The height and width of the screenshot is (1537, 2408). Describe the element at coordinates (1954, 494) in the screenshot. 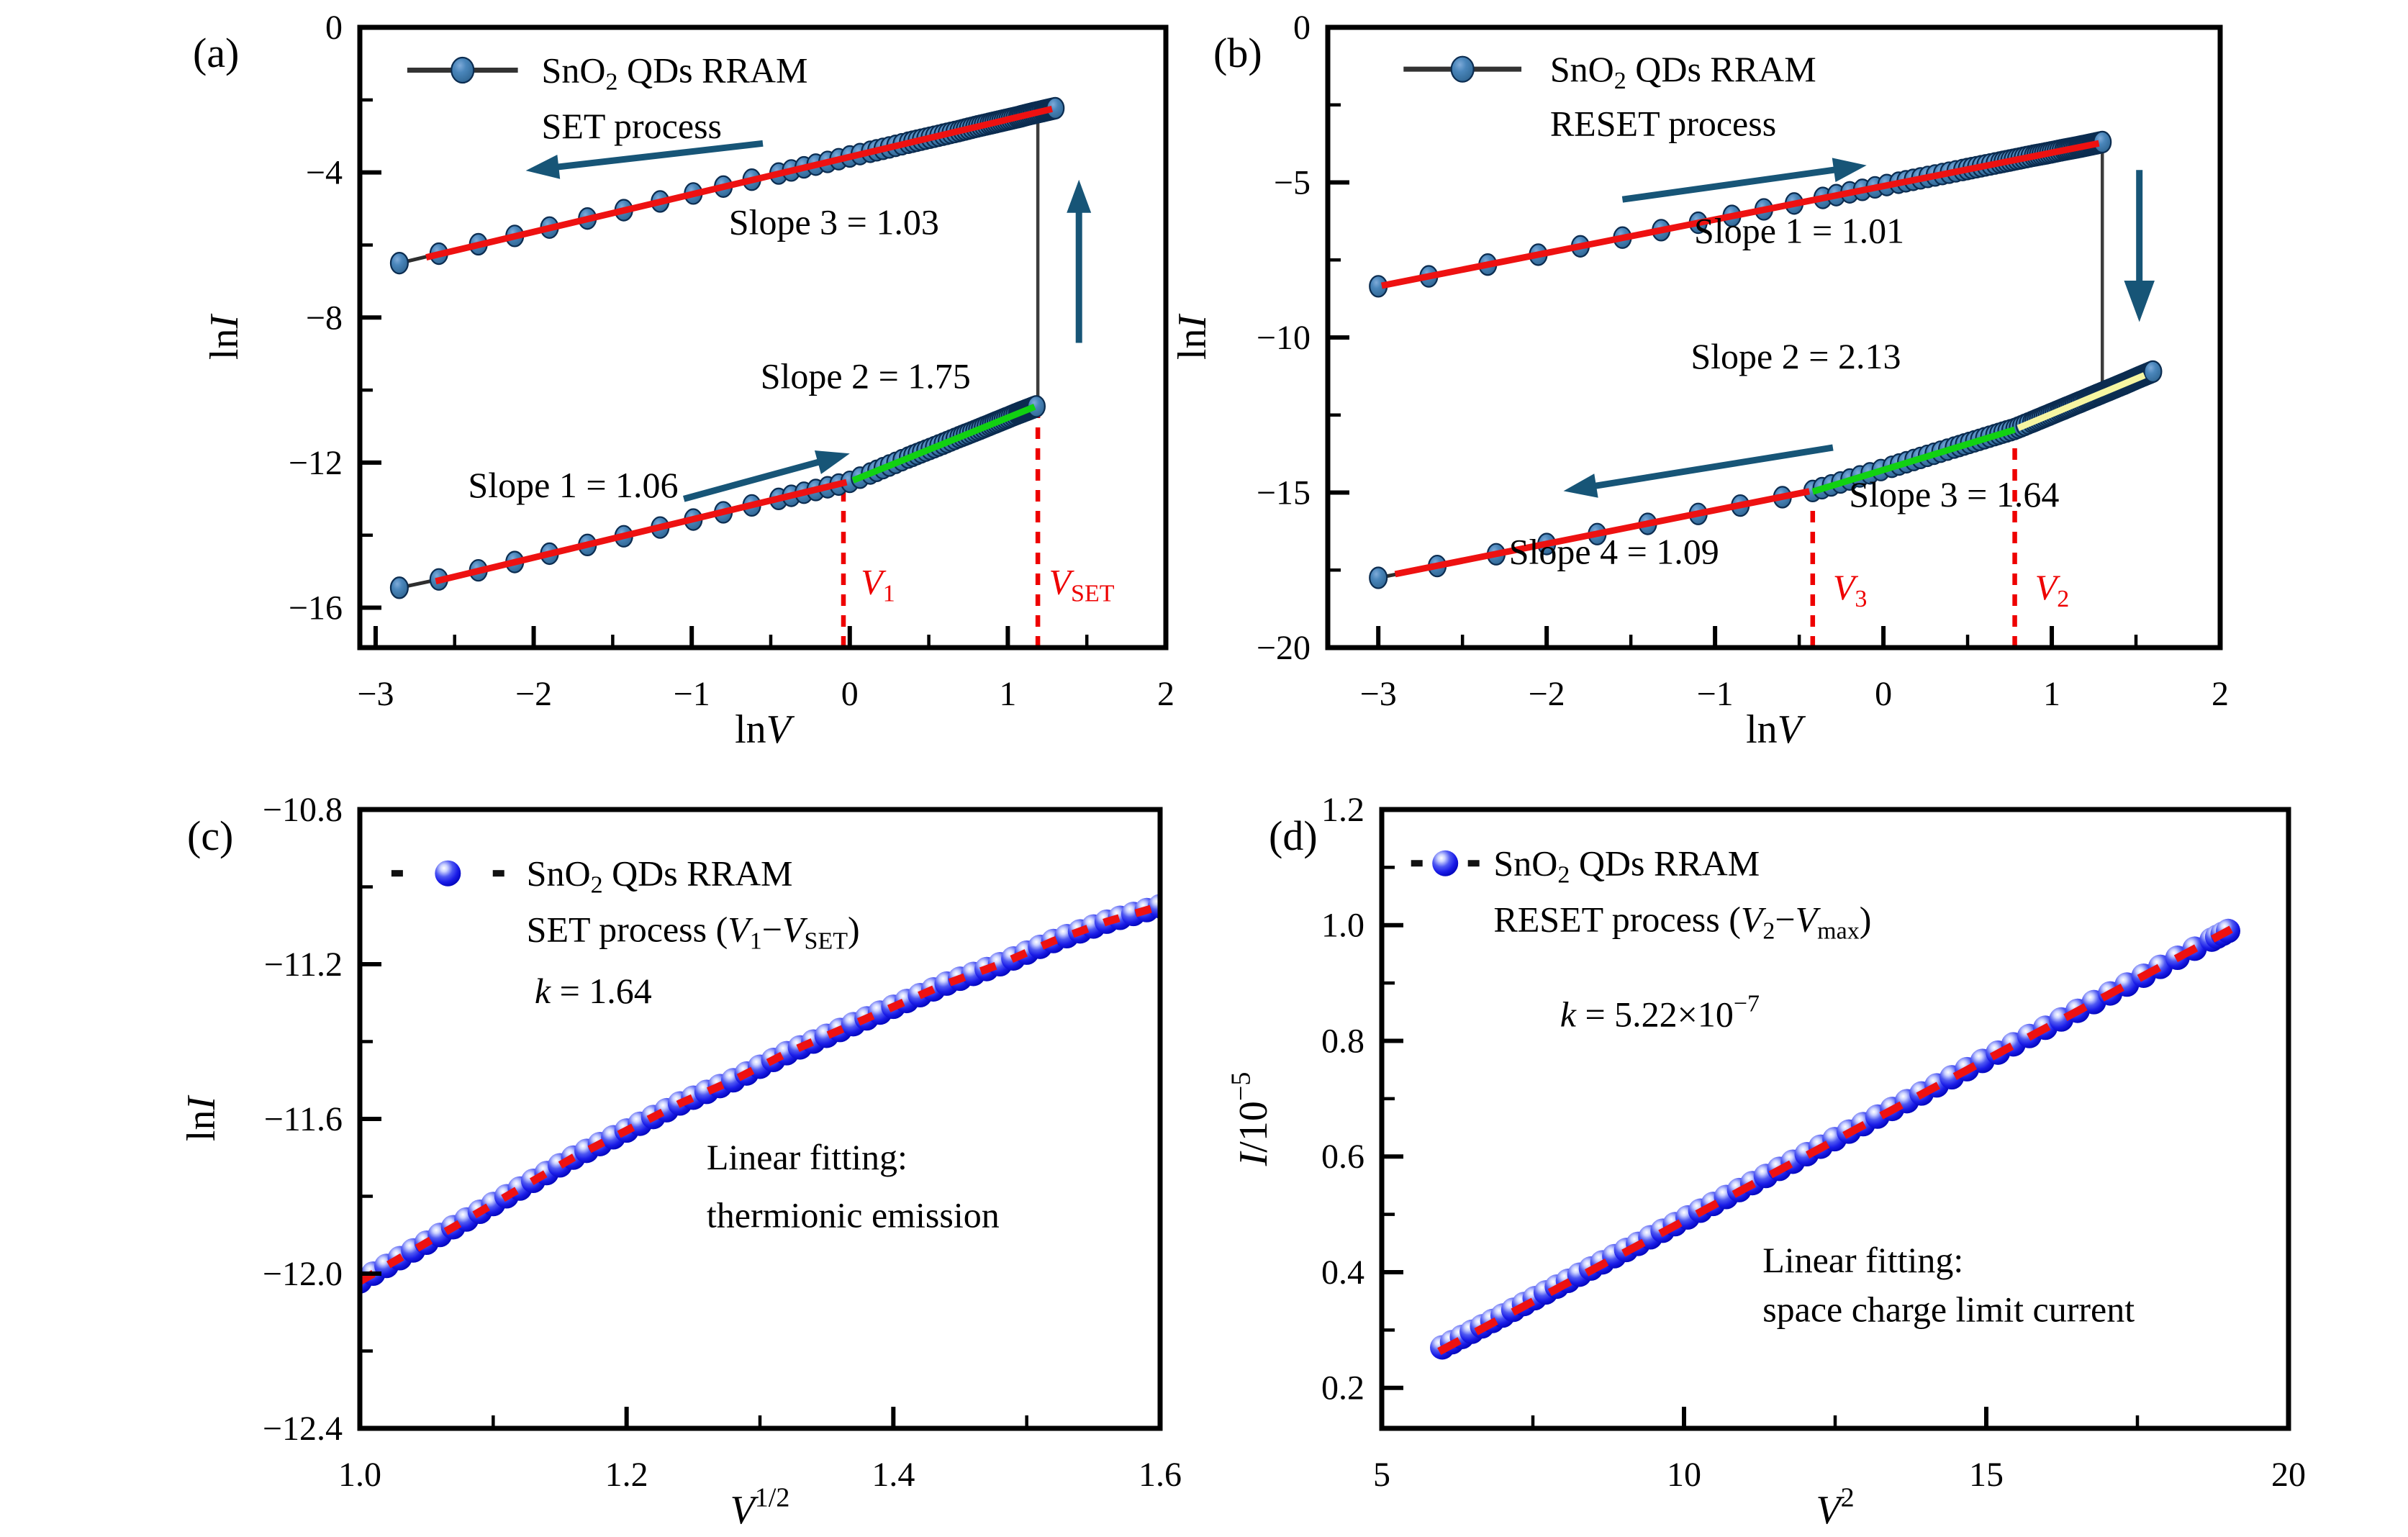

I see `panel-b-annotation-2: Slope 3 = 1.64` at that location.